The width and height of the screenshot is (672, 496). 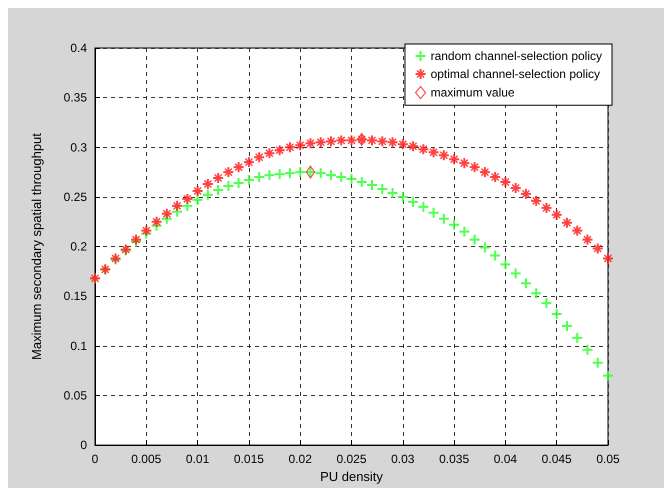 What do you see at coordinates (79, 247) in the screenshot?
I see `y-tick-label: 0.2` at bounding box center [79, 247].